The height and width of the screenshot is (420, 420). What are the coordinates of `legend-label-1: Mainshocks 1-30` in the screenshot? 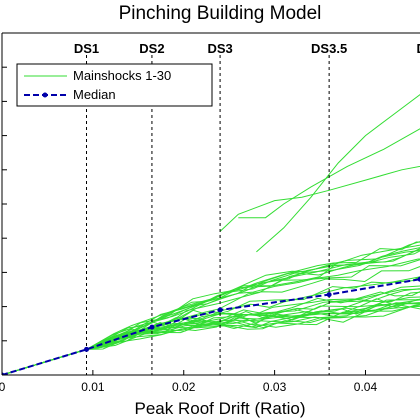 It's located at (122, 75).